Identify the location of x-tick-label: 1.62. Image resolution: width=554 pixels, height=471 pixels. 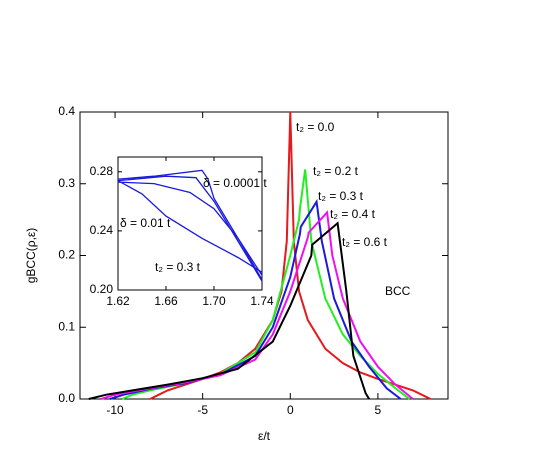
(118, 301).